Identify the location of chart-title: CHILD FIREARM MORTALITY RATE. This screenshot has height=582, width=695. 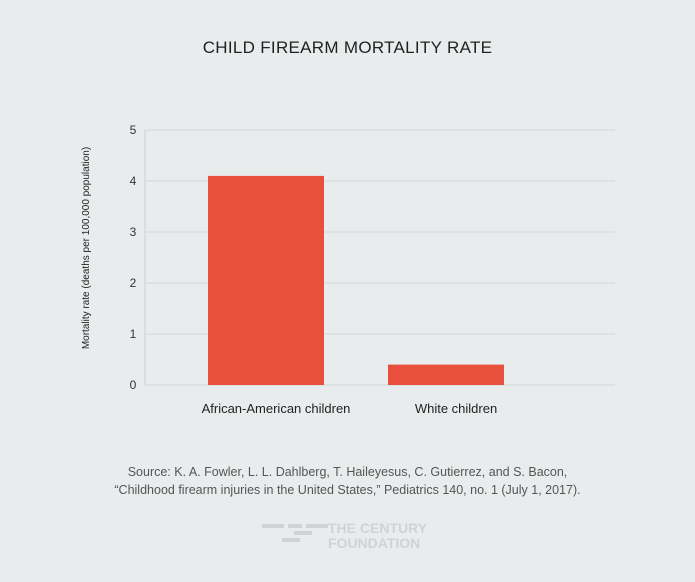
(347, 47).